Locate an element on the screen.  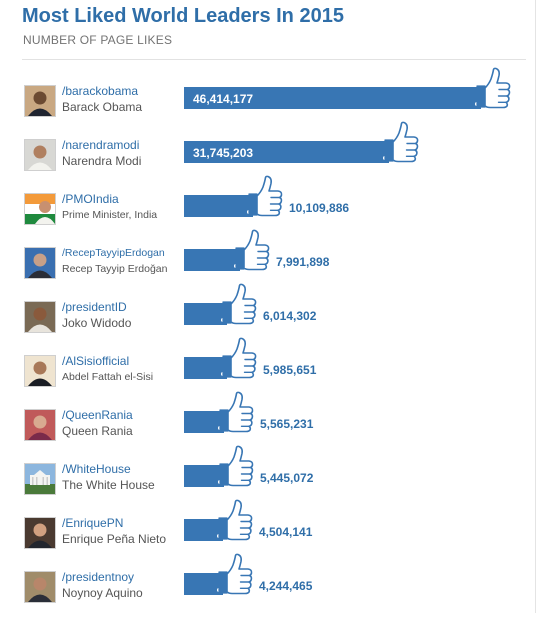
chart-row: /presidentnoy Noynoy Aquino 4,244,465 is located at coordinates (268, 589).